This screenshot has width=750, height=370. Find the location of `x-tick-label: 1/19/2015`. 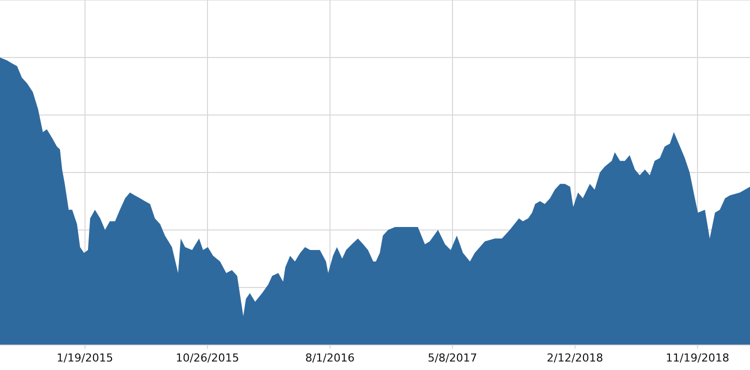

x-tick-label: 1/19/2015 is located at coordinates (85, 357).